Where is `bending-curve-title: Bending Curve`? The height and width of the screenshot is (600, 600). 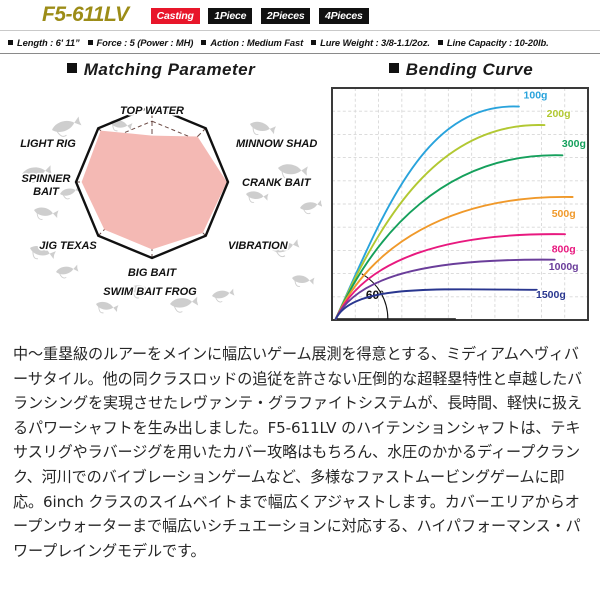 bending-curve-title: Bending Curve is located at coordinates (469, 69).